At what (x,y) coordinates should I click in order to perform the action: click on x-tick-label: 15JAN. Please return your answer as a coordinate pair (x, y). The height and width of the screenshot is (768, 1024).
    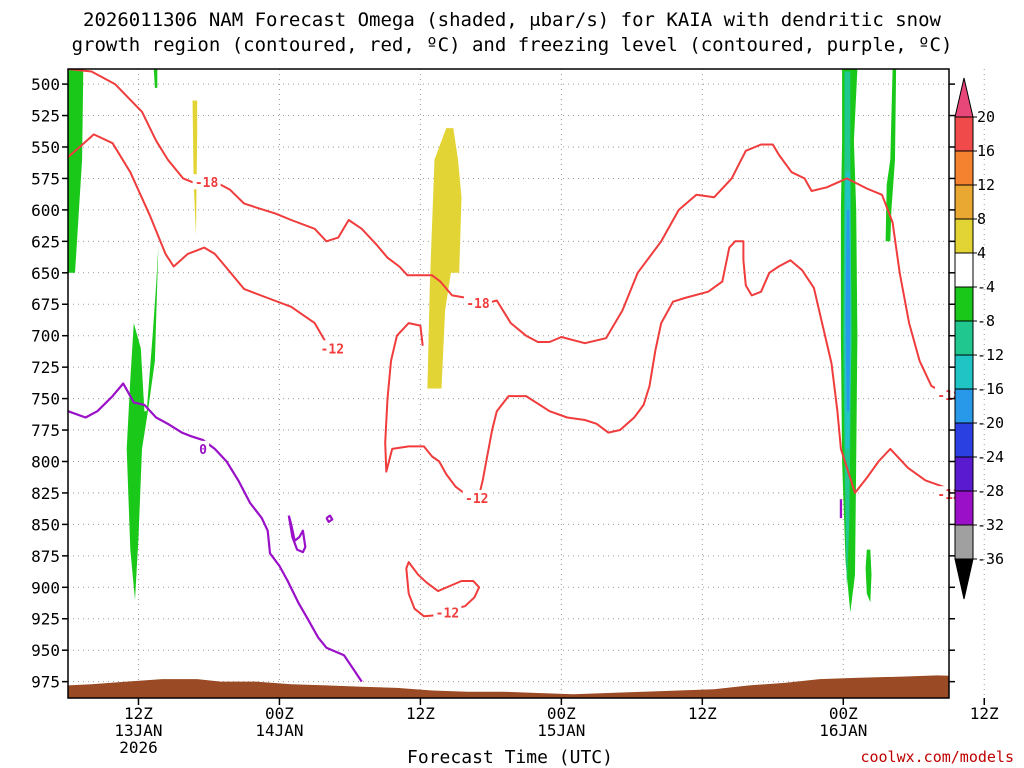
    Looking at the image, I should click on (561, 730).